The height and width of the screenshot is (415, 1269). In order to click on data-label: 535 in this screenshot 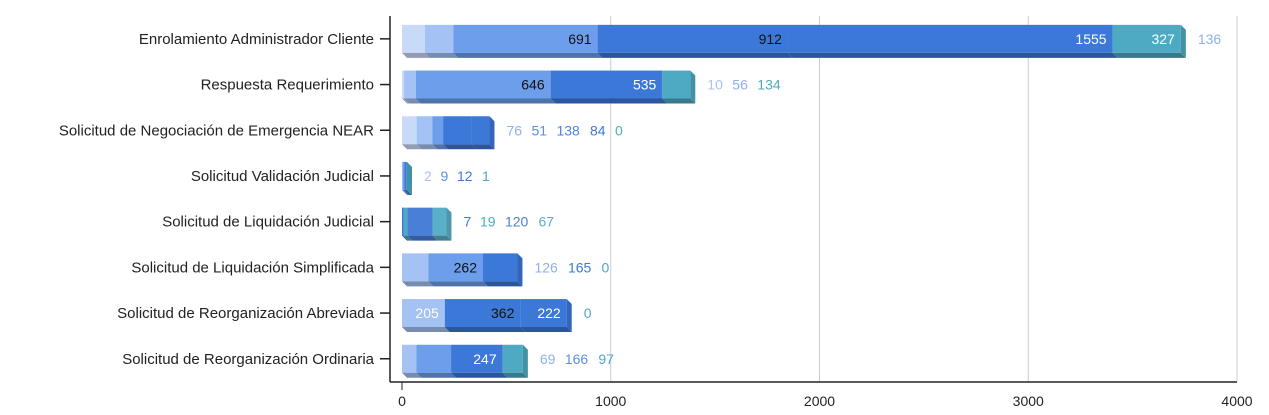, I will do `click(645, 85)`.